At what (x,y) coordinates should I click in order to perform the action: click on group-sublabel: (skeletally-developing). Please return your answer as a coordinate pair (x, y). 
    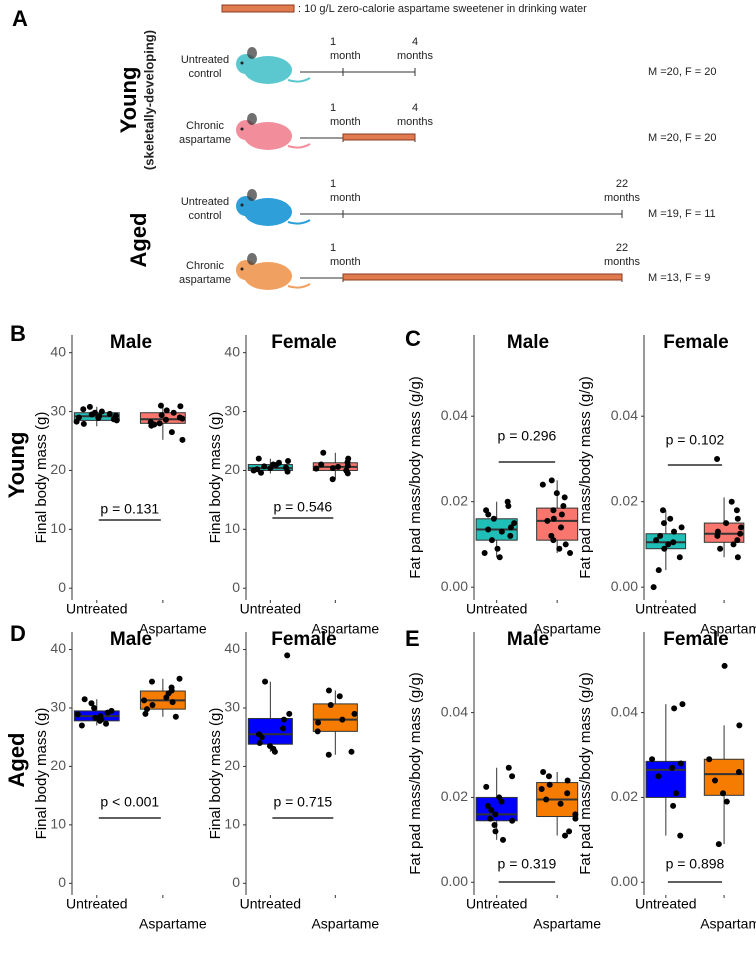
    Looking at the image, I should click on (148, 100).